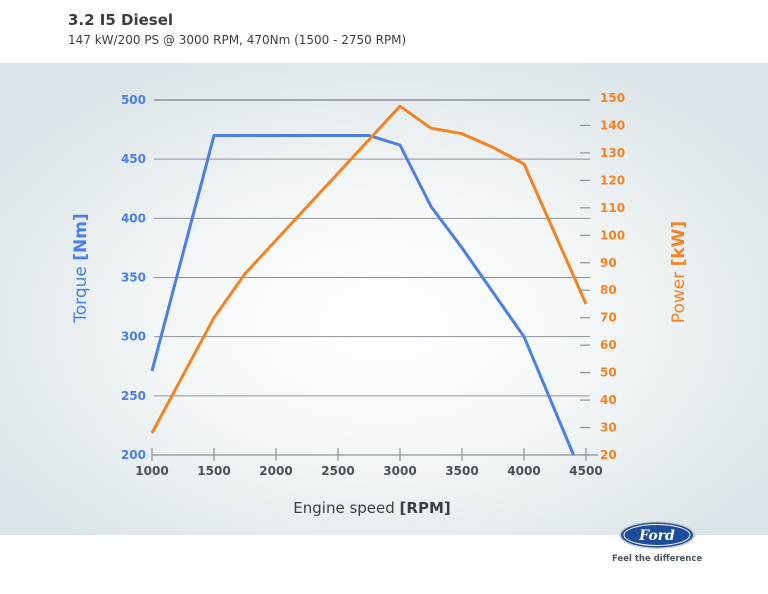 The height and width of the screenshot is (594, 768). Describe the element at coordinates (133, 218) in the screenshot. I see `y-left-tick-label: 400` at that location.